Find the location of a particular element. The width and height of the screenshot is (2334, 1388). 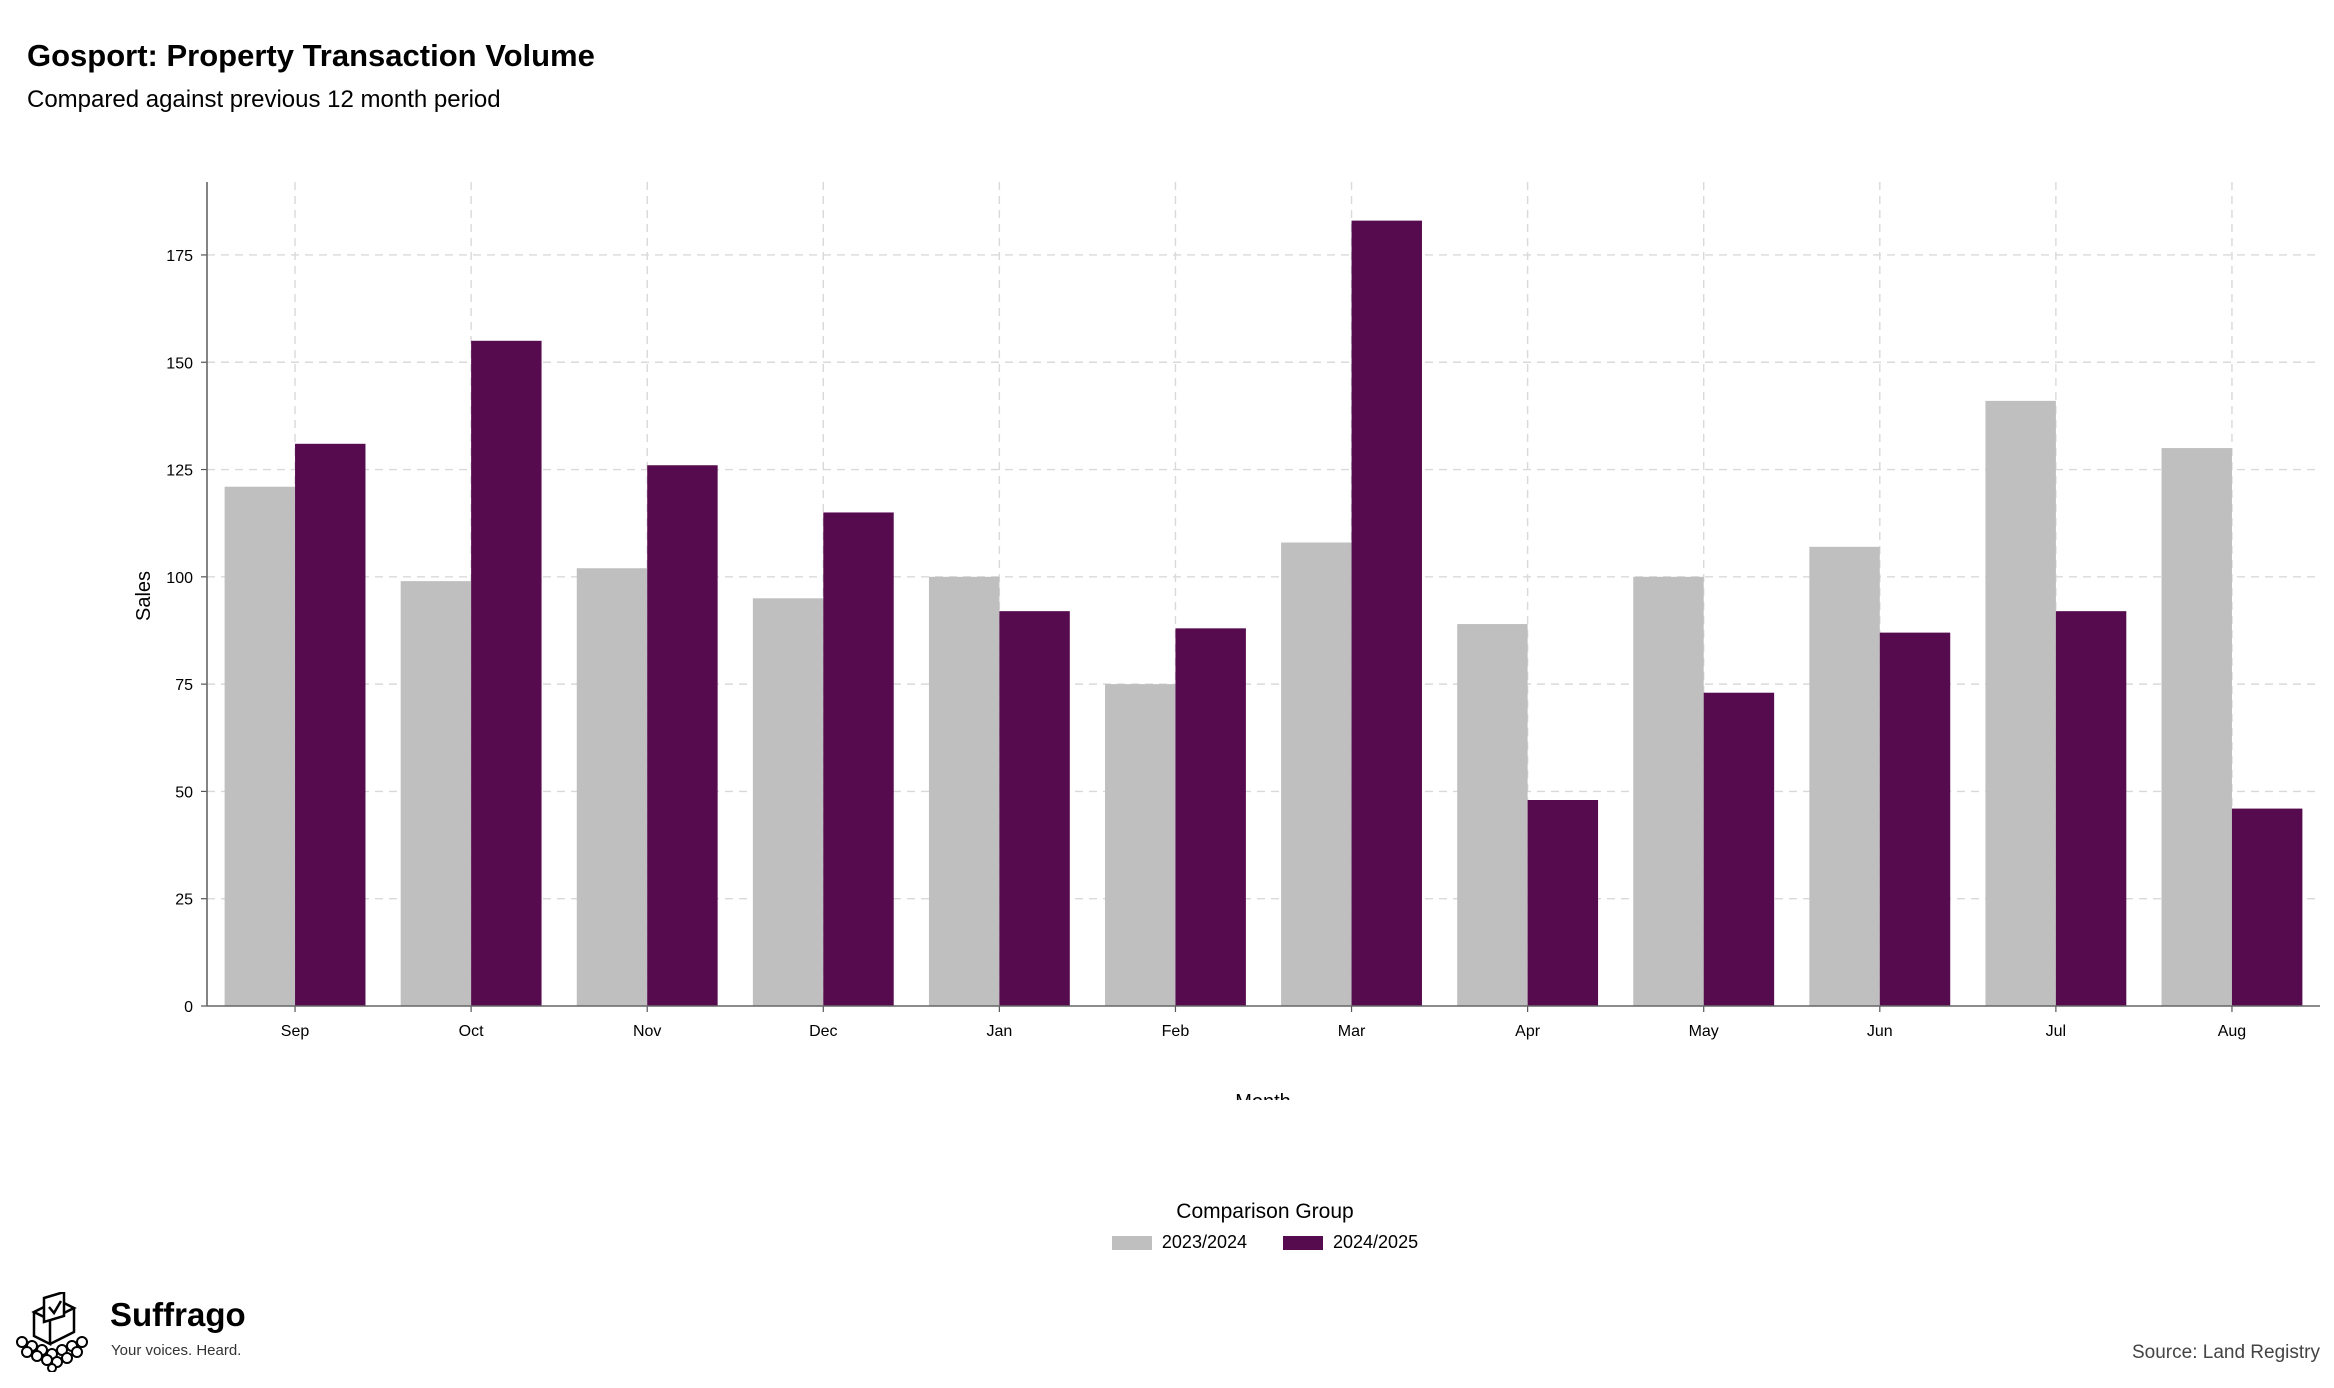

ballot-box-icon is located at coordinates (52, 1332).